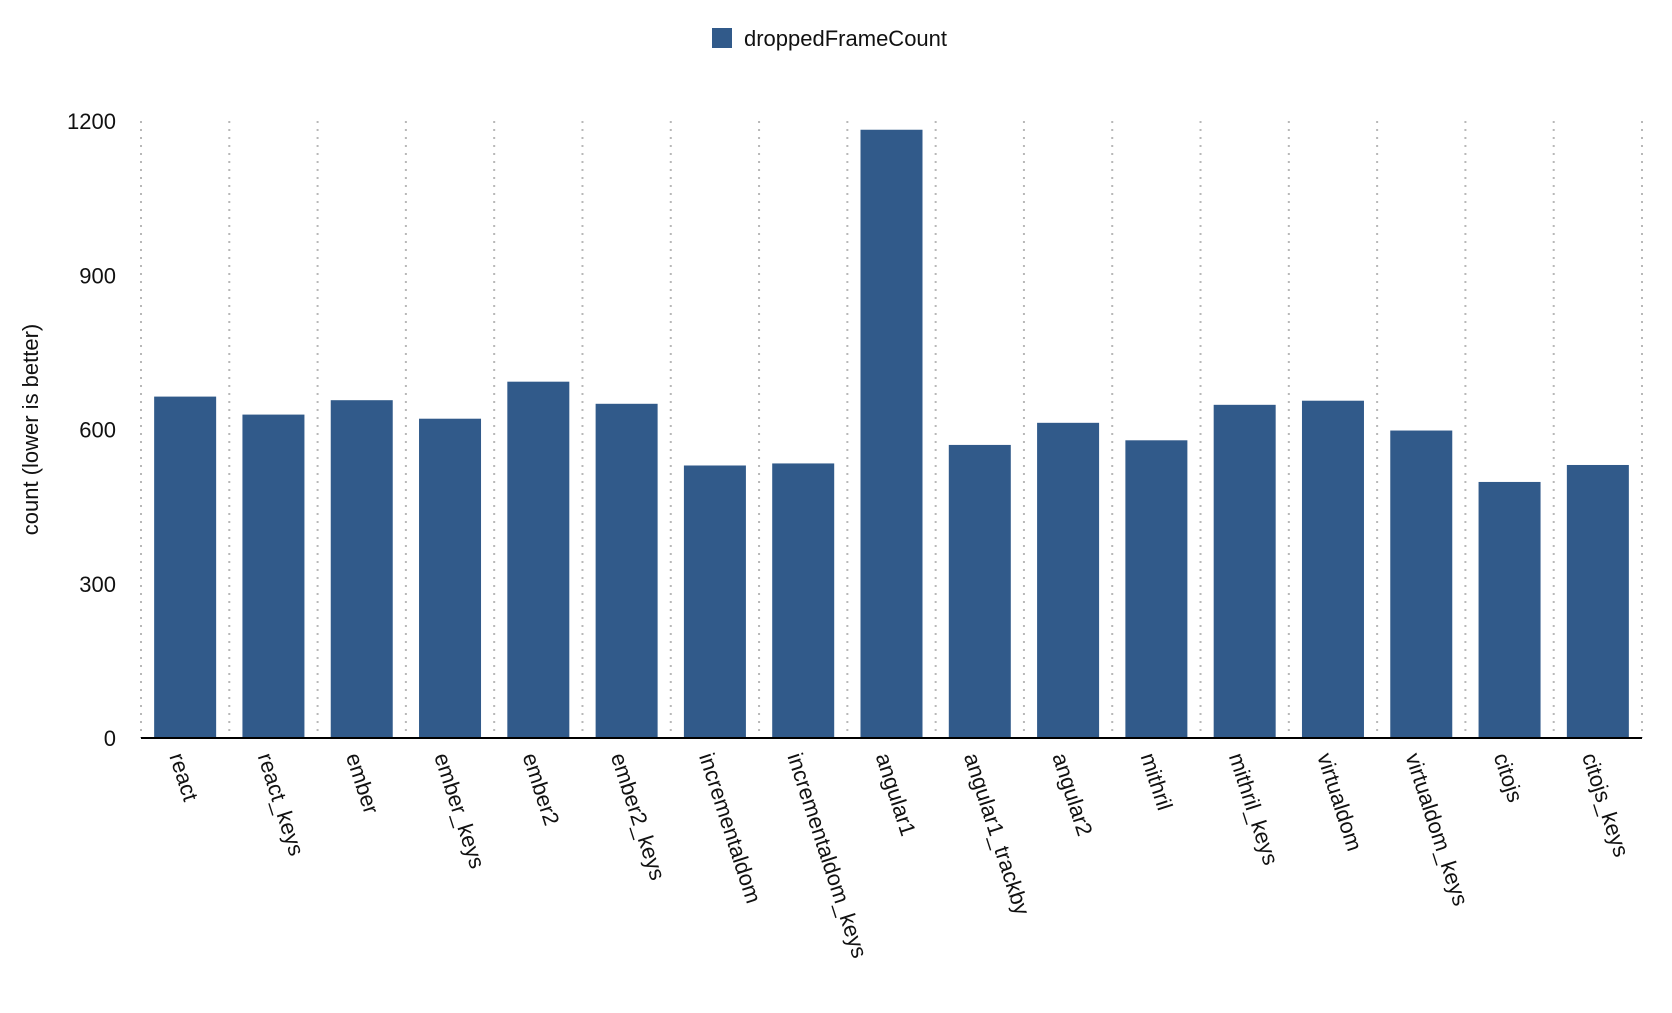  I want to click on x-tick-label: ember_keys, so click(459, 811).